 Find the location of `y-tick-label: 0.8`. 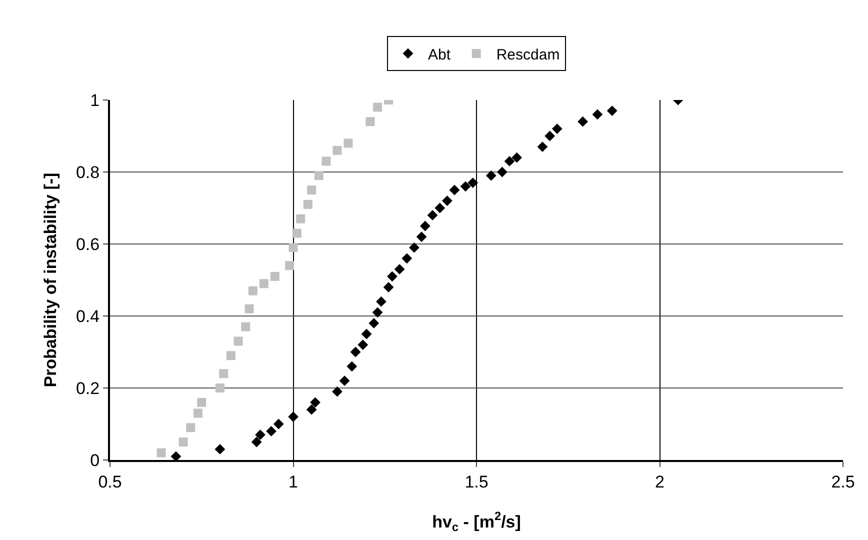

y-tick-label: 0.8 is located at coordinates (88, 172).